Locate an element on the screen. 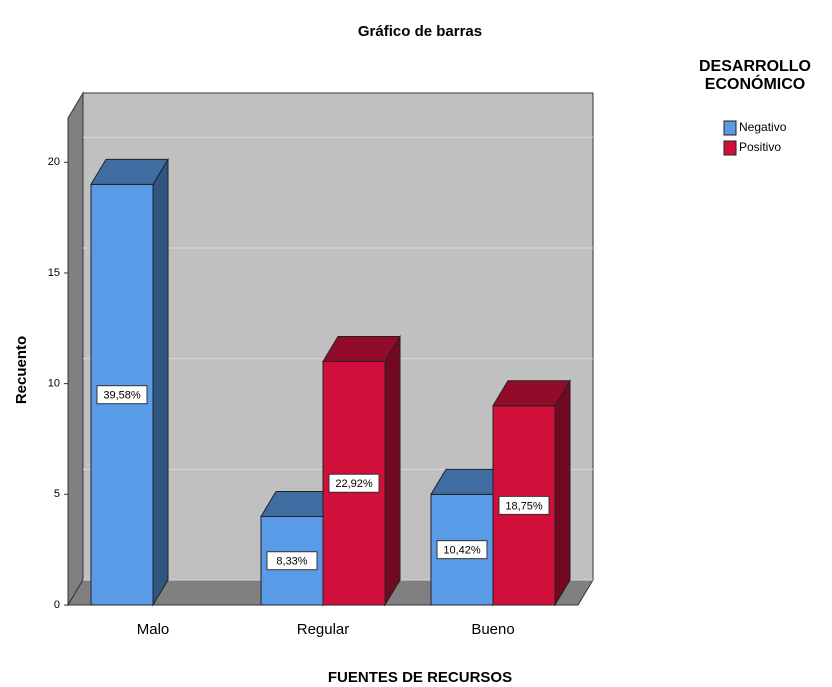 This screenshot has height=687, width=832. value-label: 22,92% is located at coordinates (354, 484).